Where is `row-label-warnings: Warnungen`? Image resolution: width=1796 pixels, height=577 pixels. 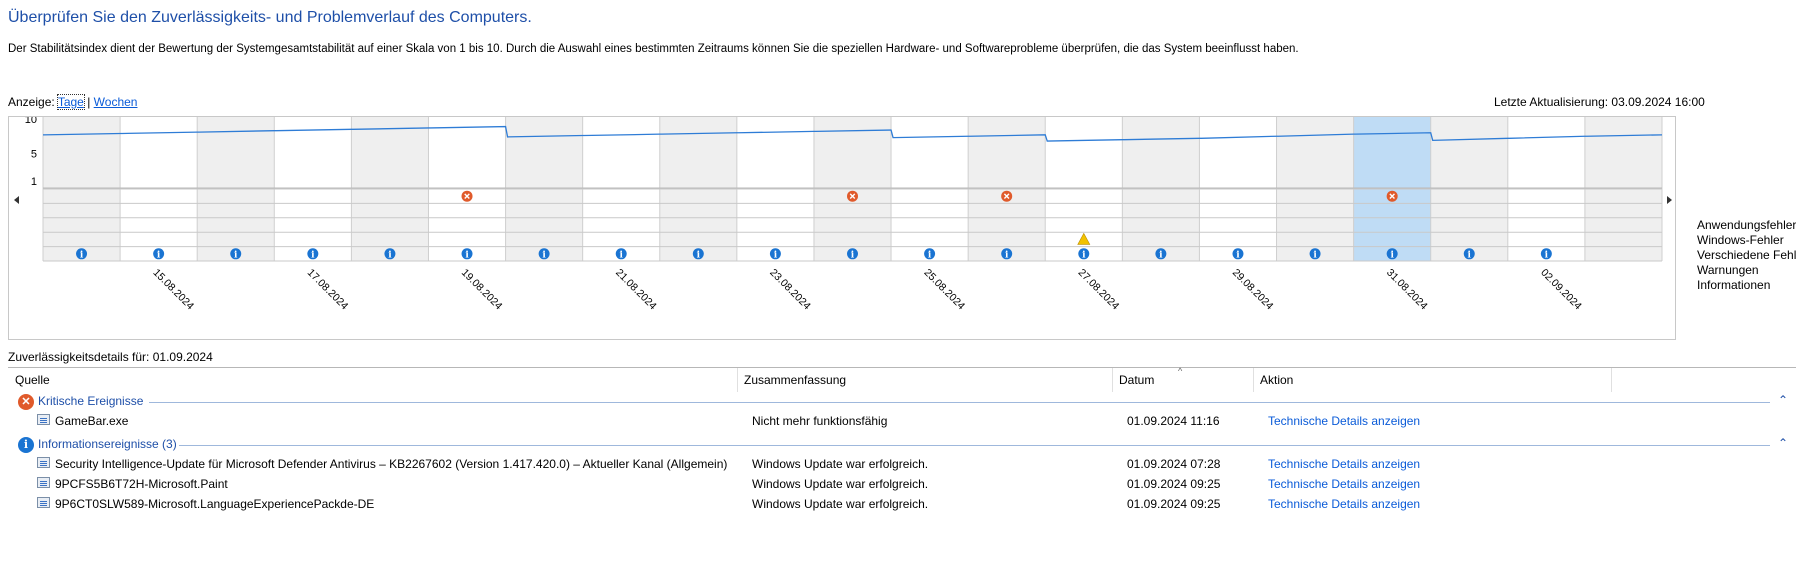 row-label-warnings: Warnungen is located at coordinates (1728, 270).